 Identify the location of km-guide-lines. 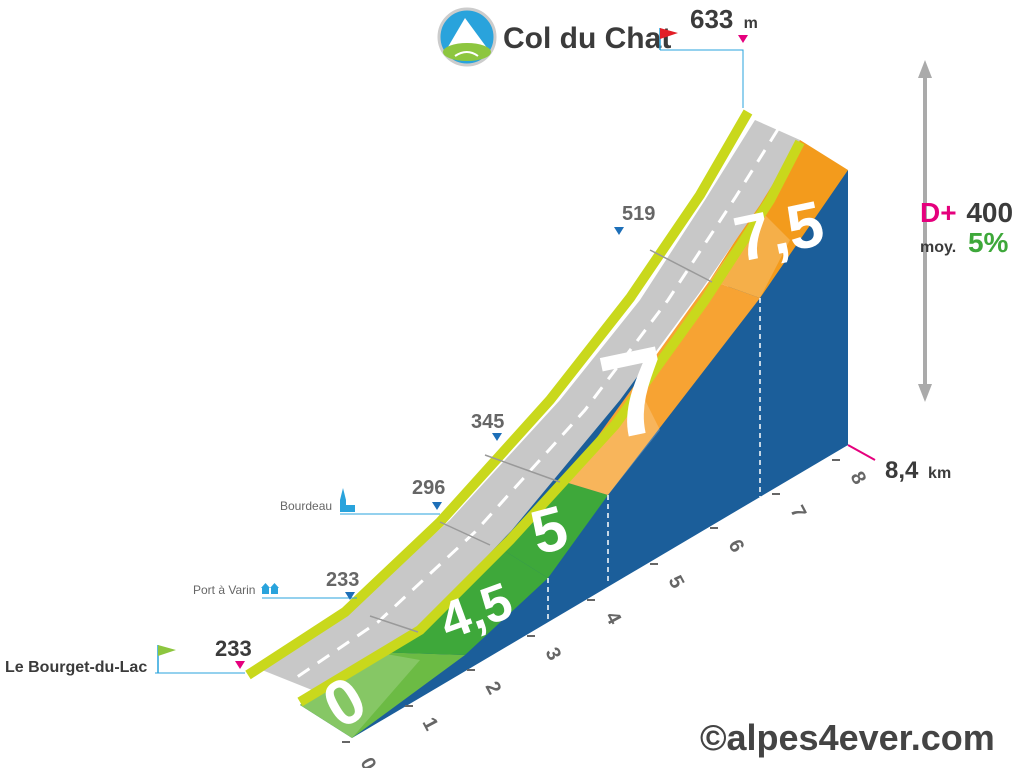
(654, 460).